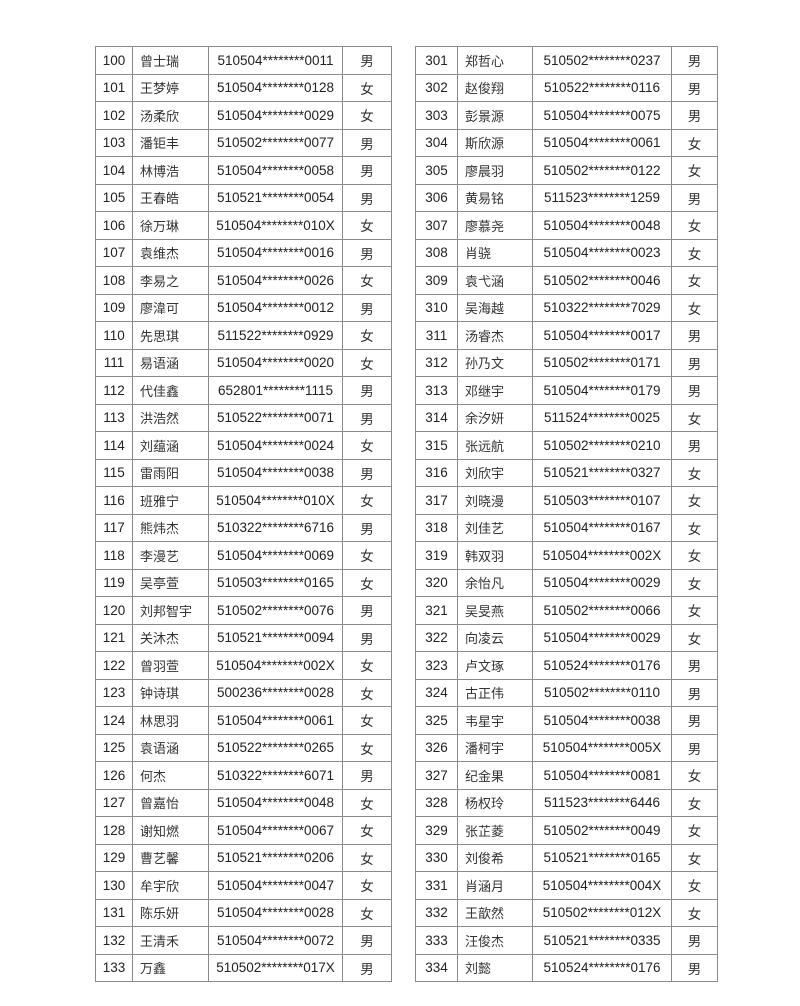 The width and height of the screenshot is (800, 1006). What do you see at coordinates (602, 830) in the screenshot?
I see `id-number: 510502********0049` at bounding box center [602, 830].